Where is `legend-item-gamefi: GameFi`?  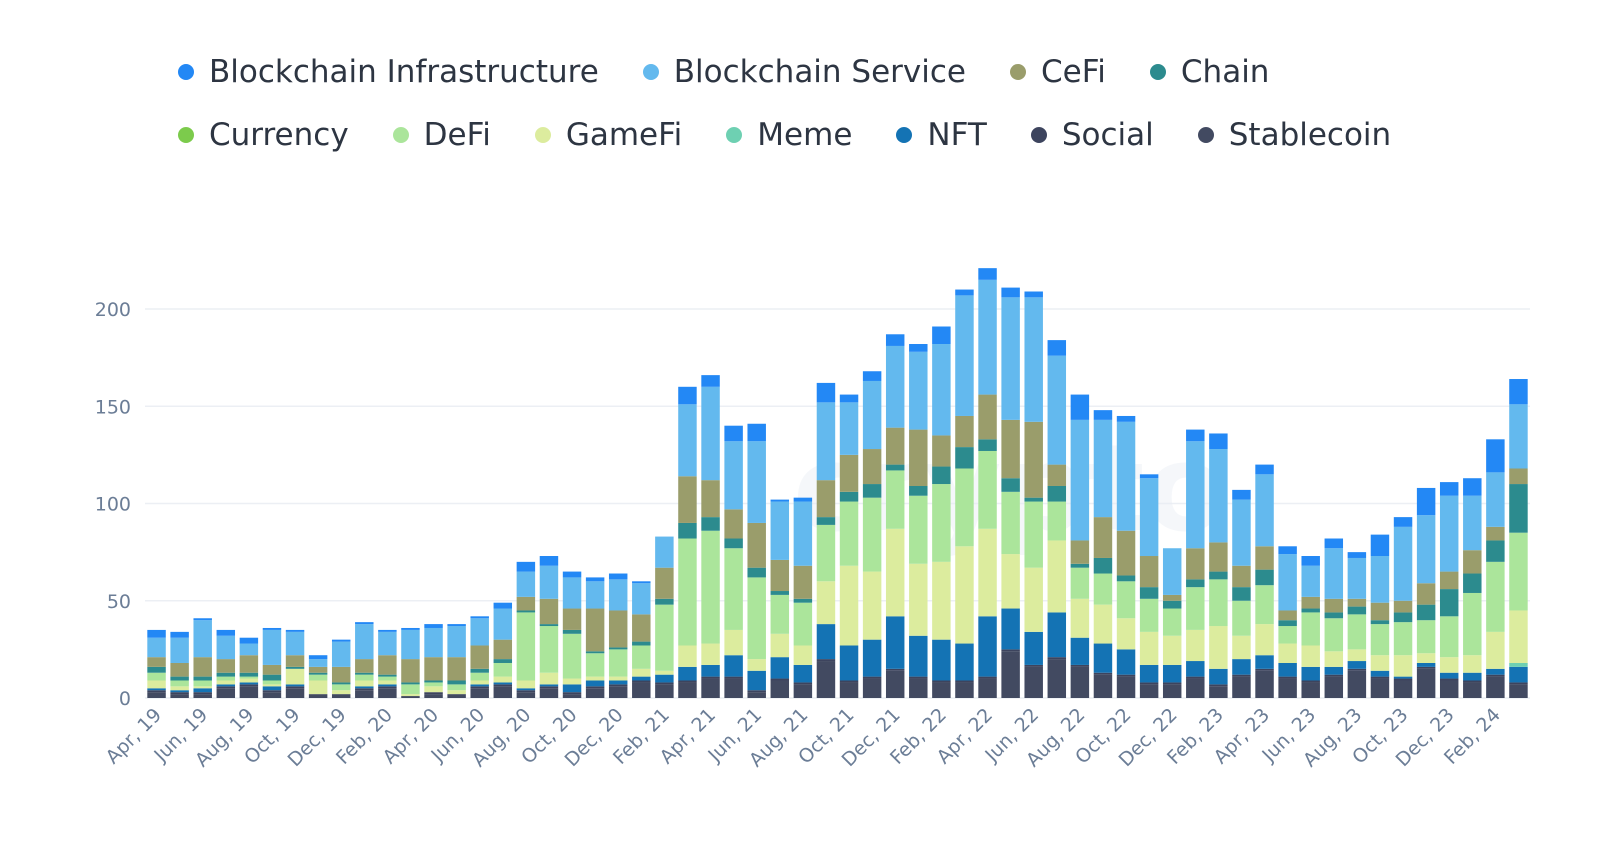
legend-item-gamefi: GameFi is located at coordinates (608, 135).